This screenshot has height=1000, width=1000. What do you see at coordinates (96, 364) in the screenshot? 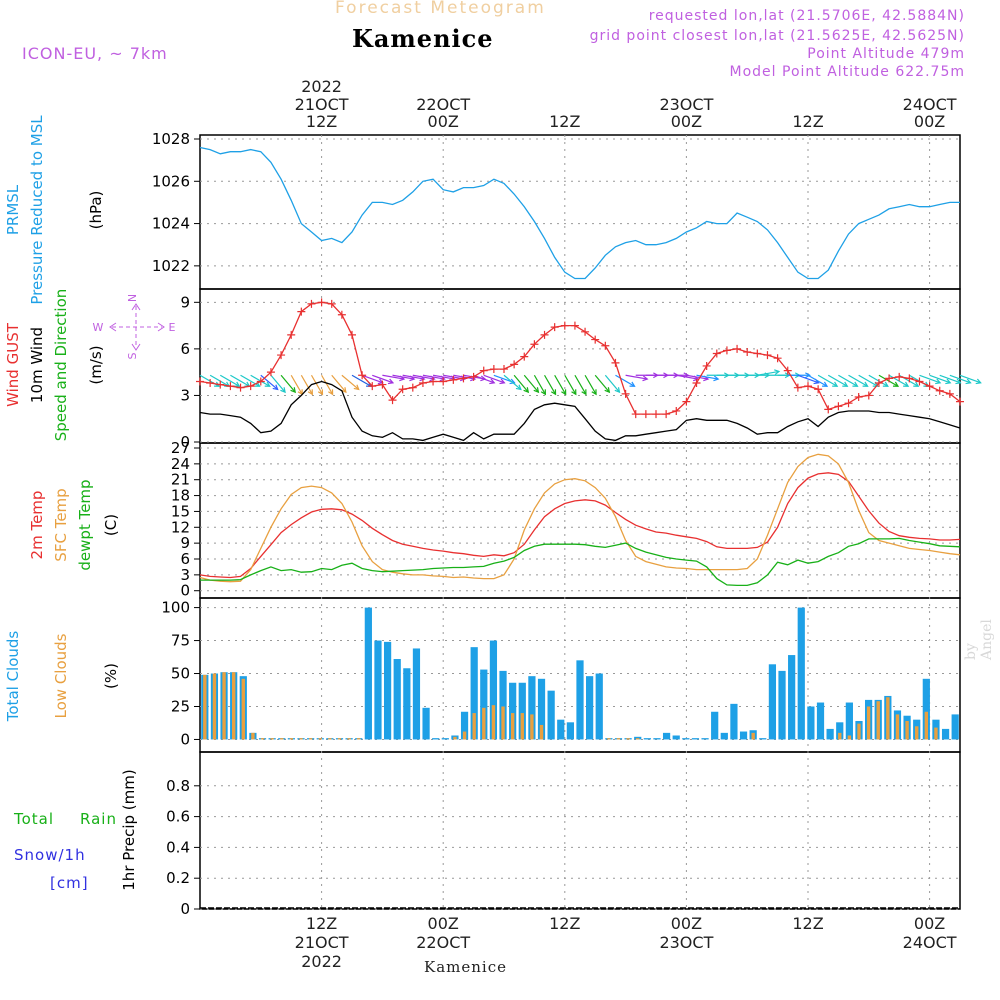
I see `wind-axis-label: (m/s)` at bounding box center [96, 364].